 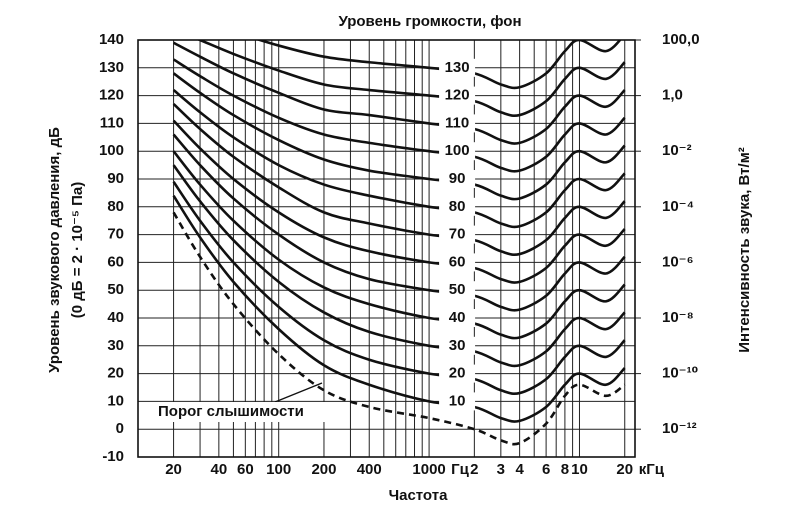 I want to click on curve-label: 80, so click(x=457, y=206).